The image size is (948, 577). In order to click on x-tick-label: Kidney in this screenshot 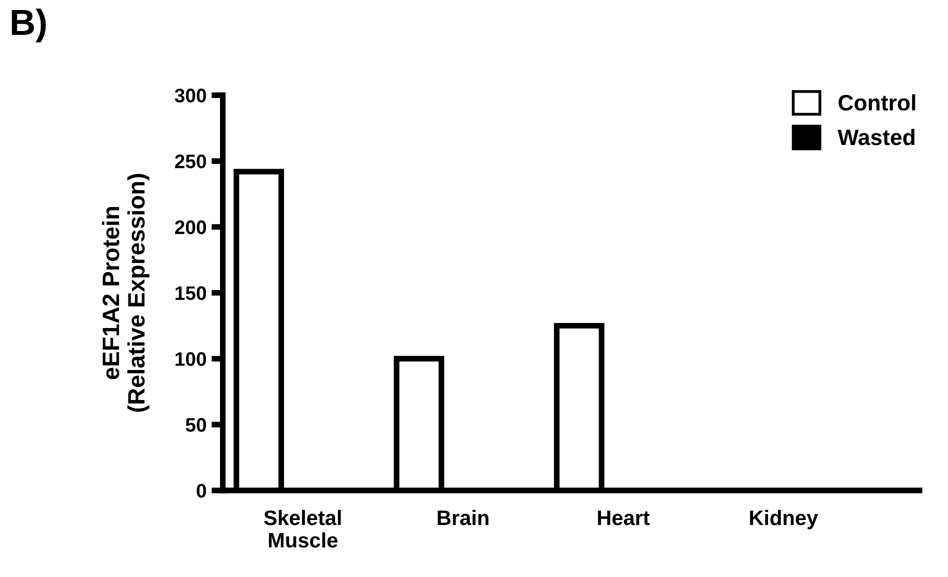, I will do `click(784, 520)`.